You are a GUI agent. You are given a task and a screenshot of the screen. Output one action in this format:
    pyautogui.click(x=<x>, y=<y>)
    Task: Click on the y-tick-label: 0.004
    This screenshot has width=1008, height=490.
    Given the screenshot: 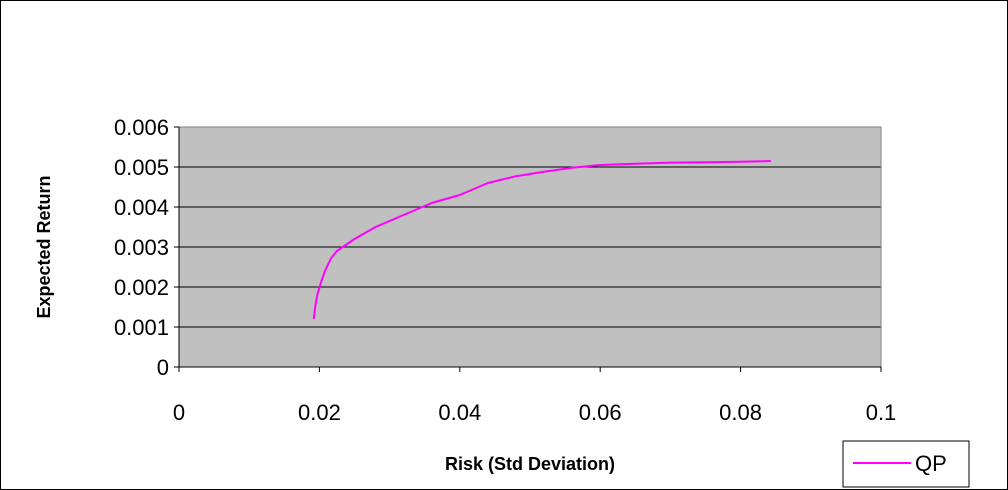 What is the action you would take?
    pyautogui.click(x=141, y=207)
    